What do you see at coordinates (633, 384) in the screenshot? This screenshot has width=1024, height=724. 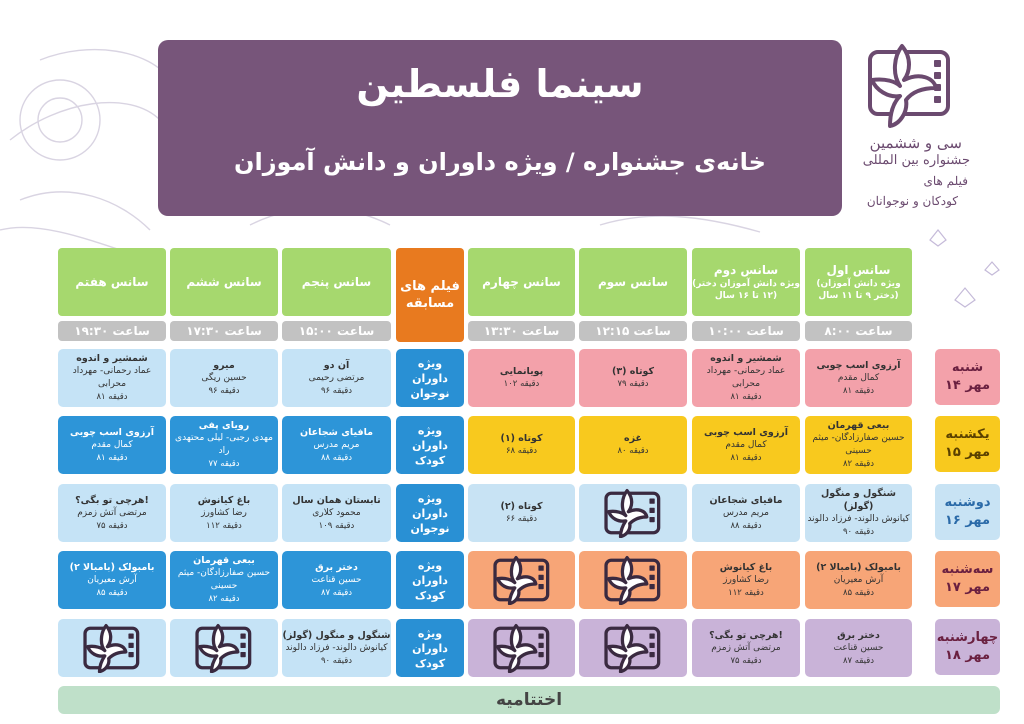 I see `film-duration: ۷۹ دقیقه` at bounding box center [633, 384].